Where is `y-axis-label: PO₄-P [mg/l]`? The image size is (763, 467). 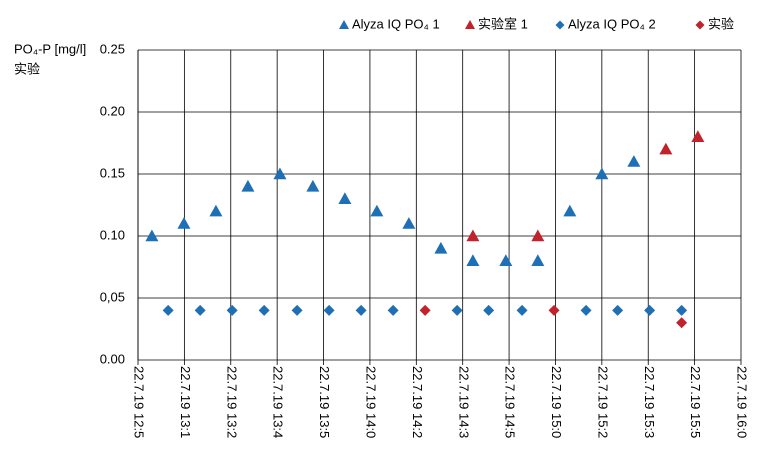
y-axis-label: PO₄-P [mg/l] is located at coordinates (50, 48).